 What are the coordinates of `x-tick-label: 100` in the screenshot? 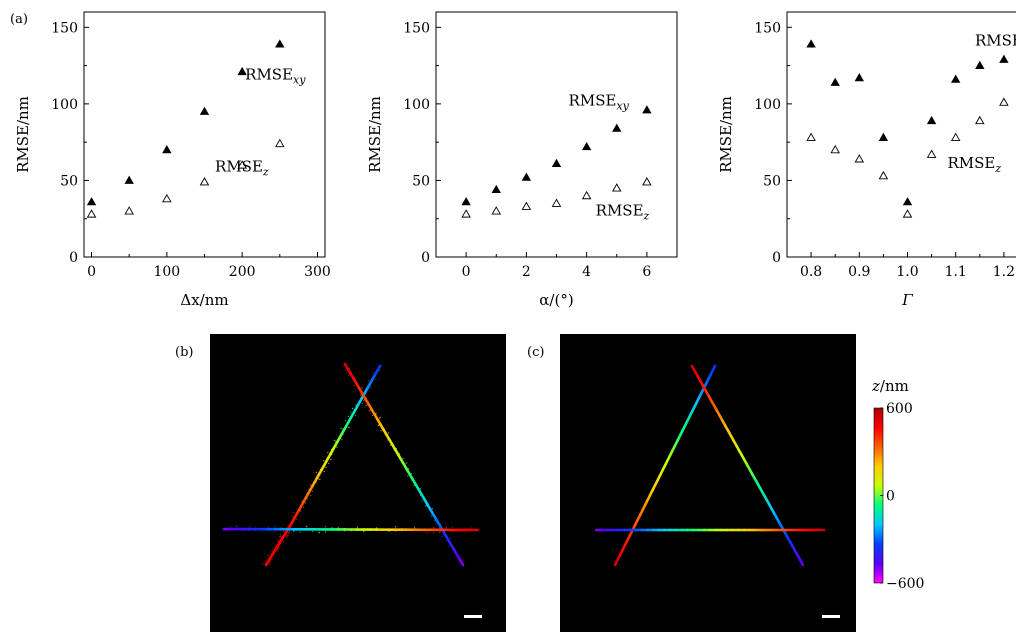 It's located at (166, 272).